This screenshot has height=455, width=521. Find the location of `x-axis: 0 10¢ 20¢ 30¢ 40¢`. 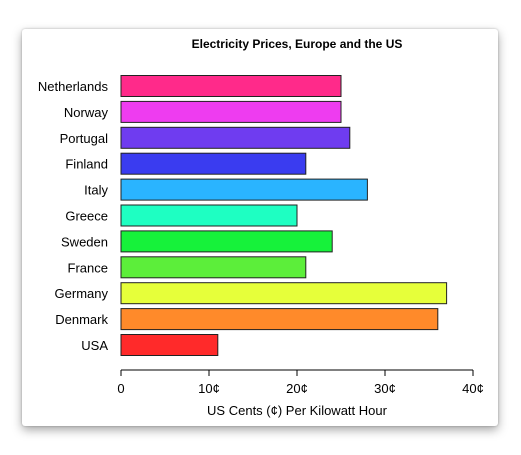

x-axis: 0 10¢ 20¢ 30¢ 40¢ is located at coordinates (300, 382).